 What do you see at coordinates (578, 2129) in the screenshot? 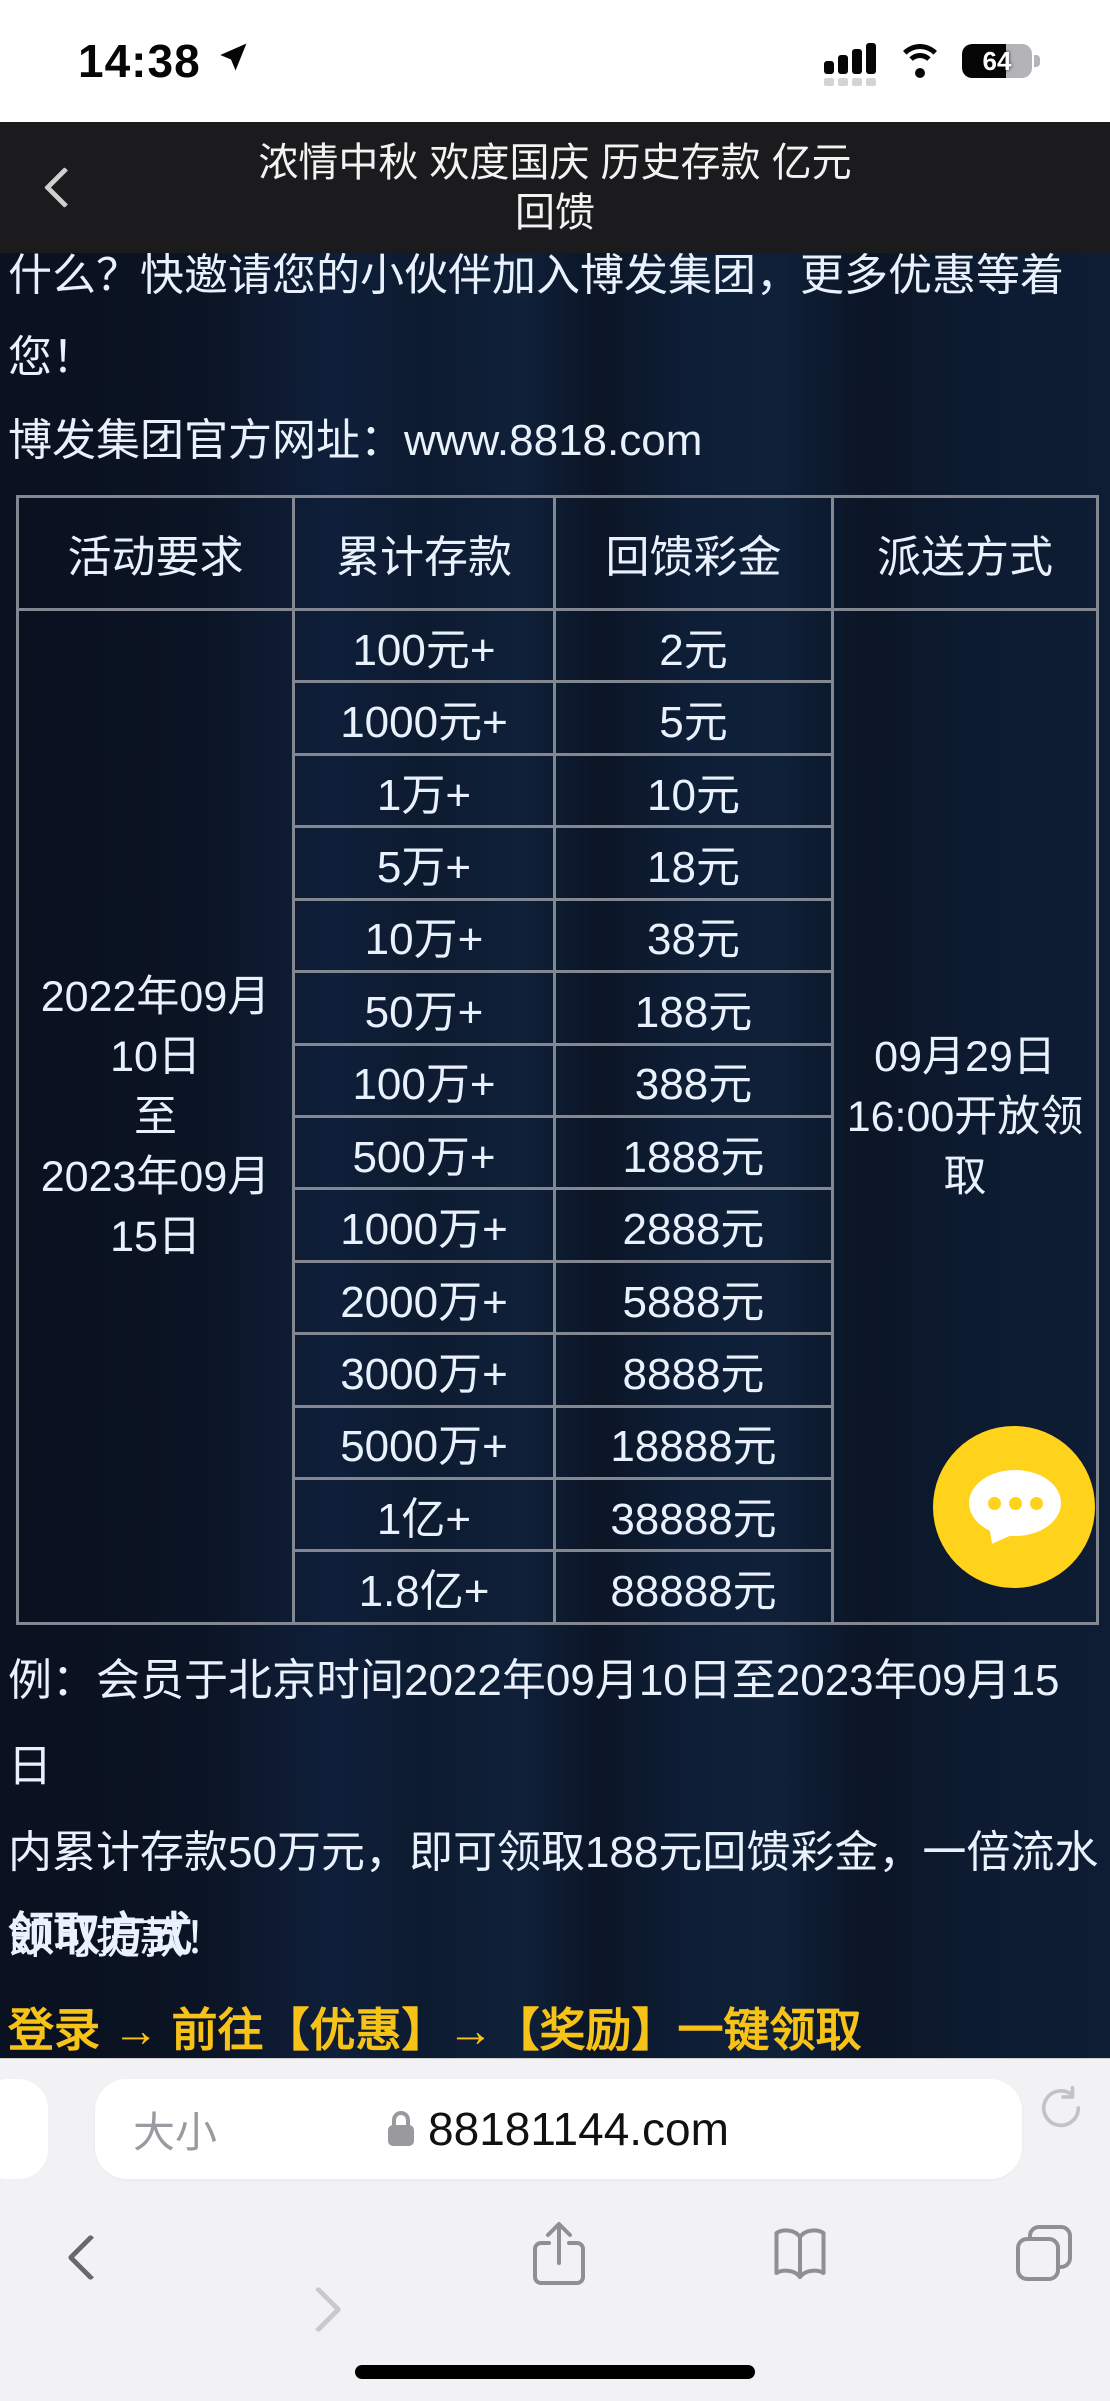
I see `url-text: 88181144.com` at bounding box center [578, 2129].